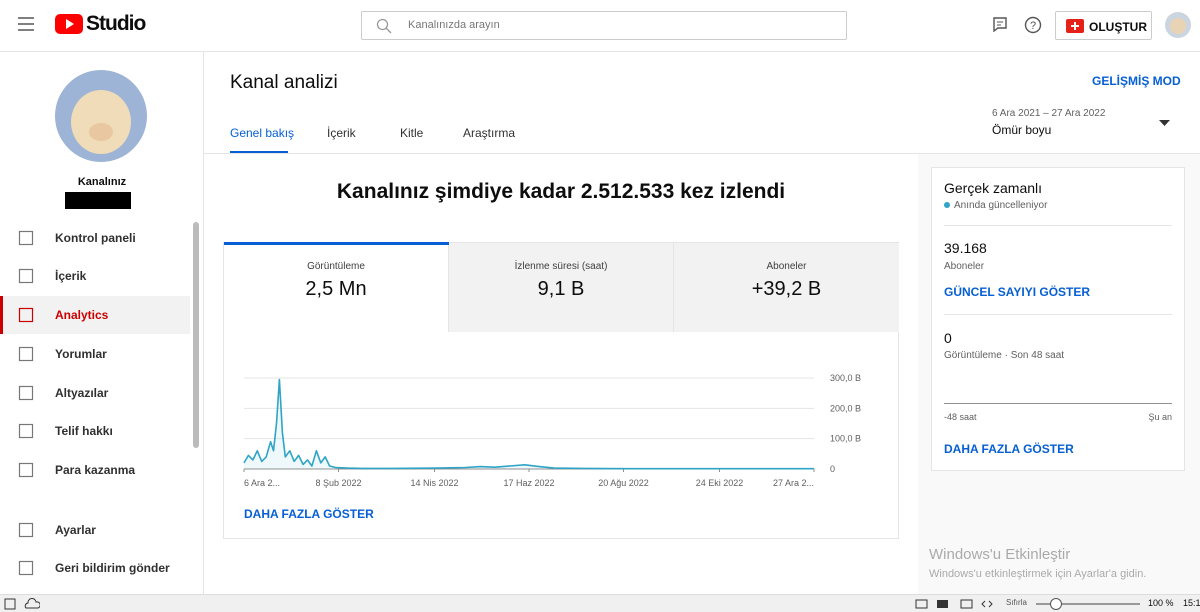 The image size is (1200, 612). I want to click on area, so click(529, 424).